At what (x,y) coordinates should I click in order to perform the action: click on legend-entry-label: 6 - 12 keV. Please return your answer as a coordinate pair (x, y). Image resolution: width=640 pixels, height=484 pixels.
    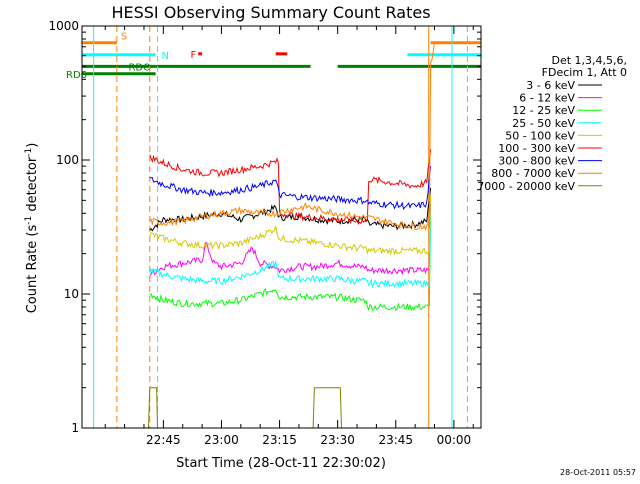
    Looking at the image, I should click on (547, 98).